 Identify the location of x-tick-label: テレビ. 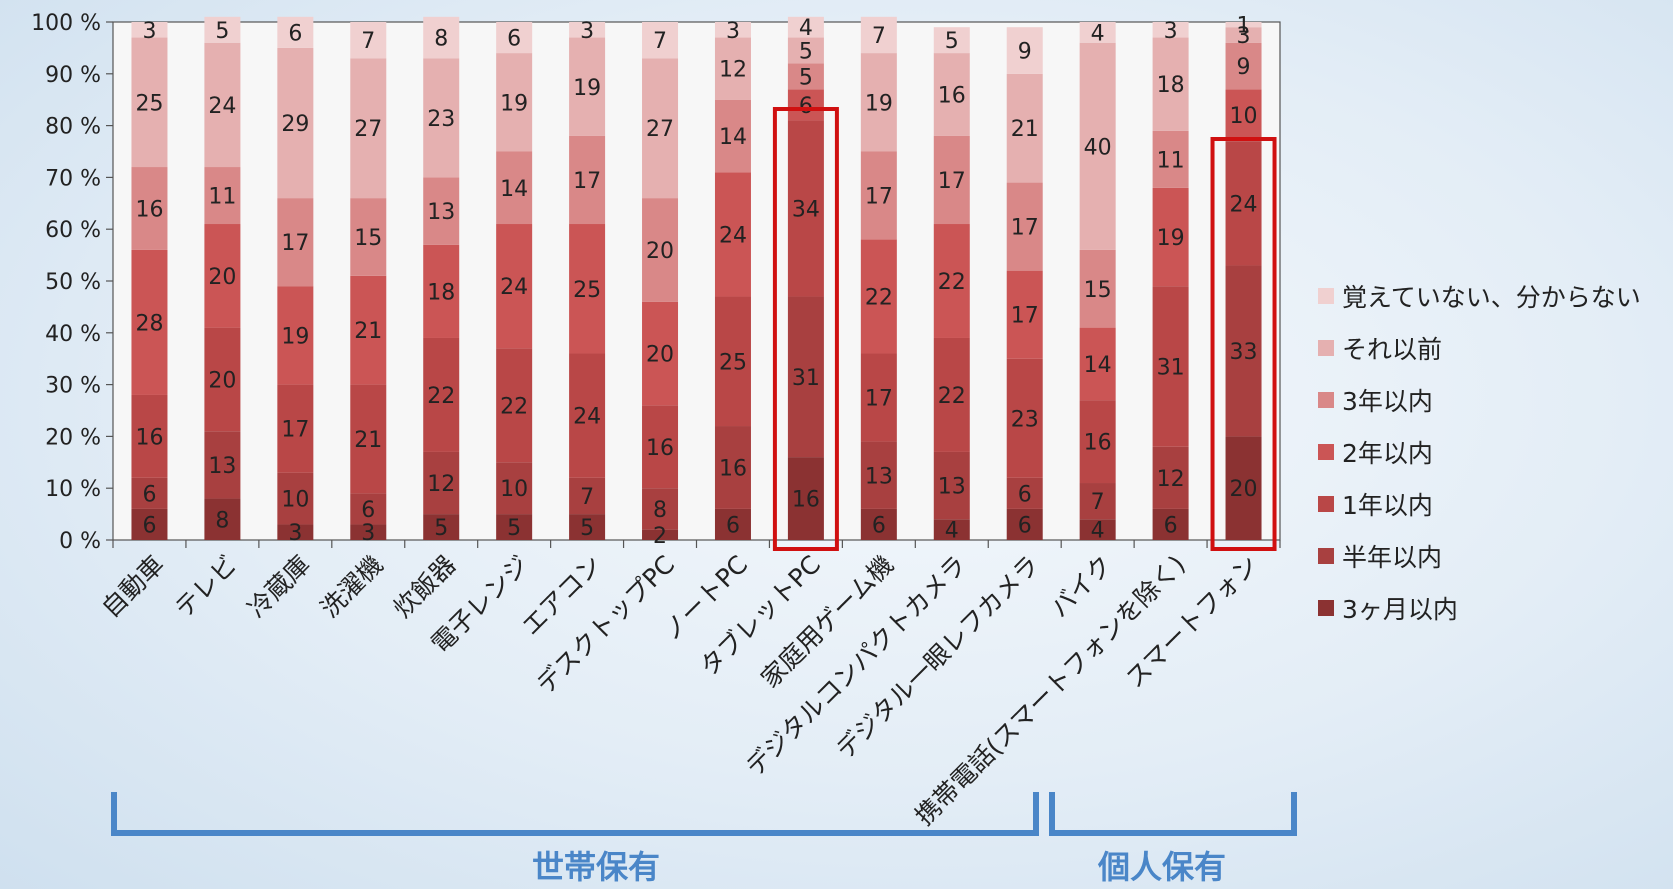
(206, 587).